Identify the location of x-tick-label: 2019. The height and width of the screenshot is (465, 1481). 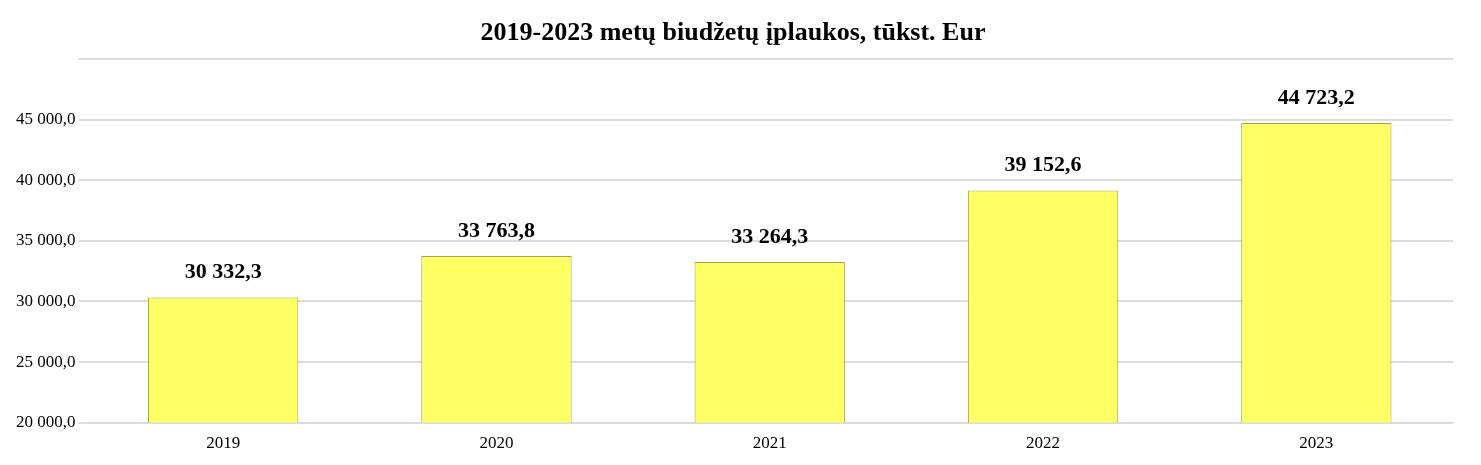
(223, 443).